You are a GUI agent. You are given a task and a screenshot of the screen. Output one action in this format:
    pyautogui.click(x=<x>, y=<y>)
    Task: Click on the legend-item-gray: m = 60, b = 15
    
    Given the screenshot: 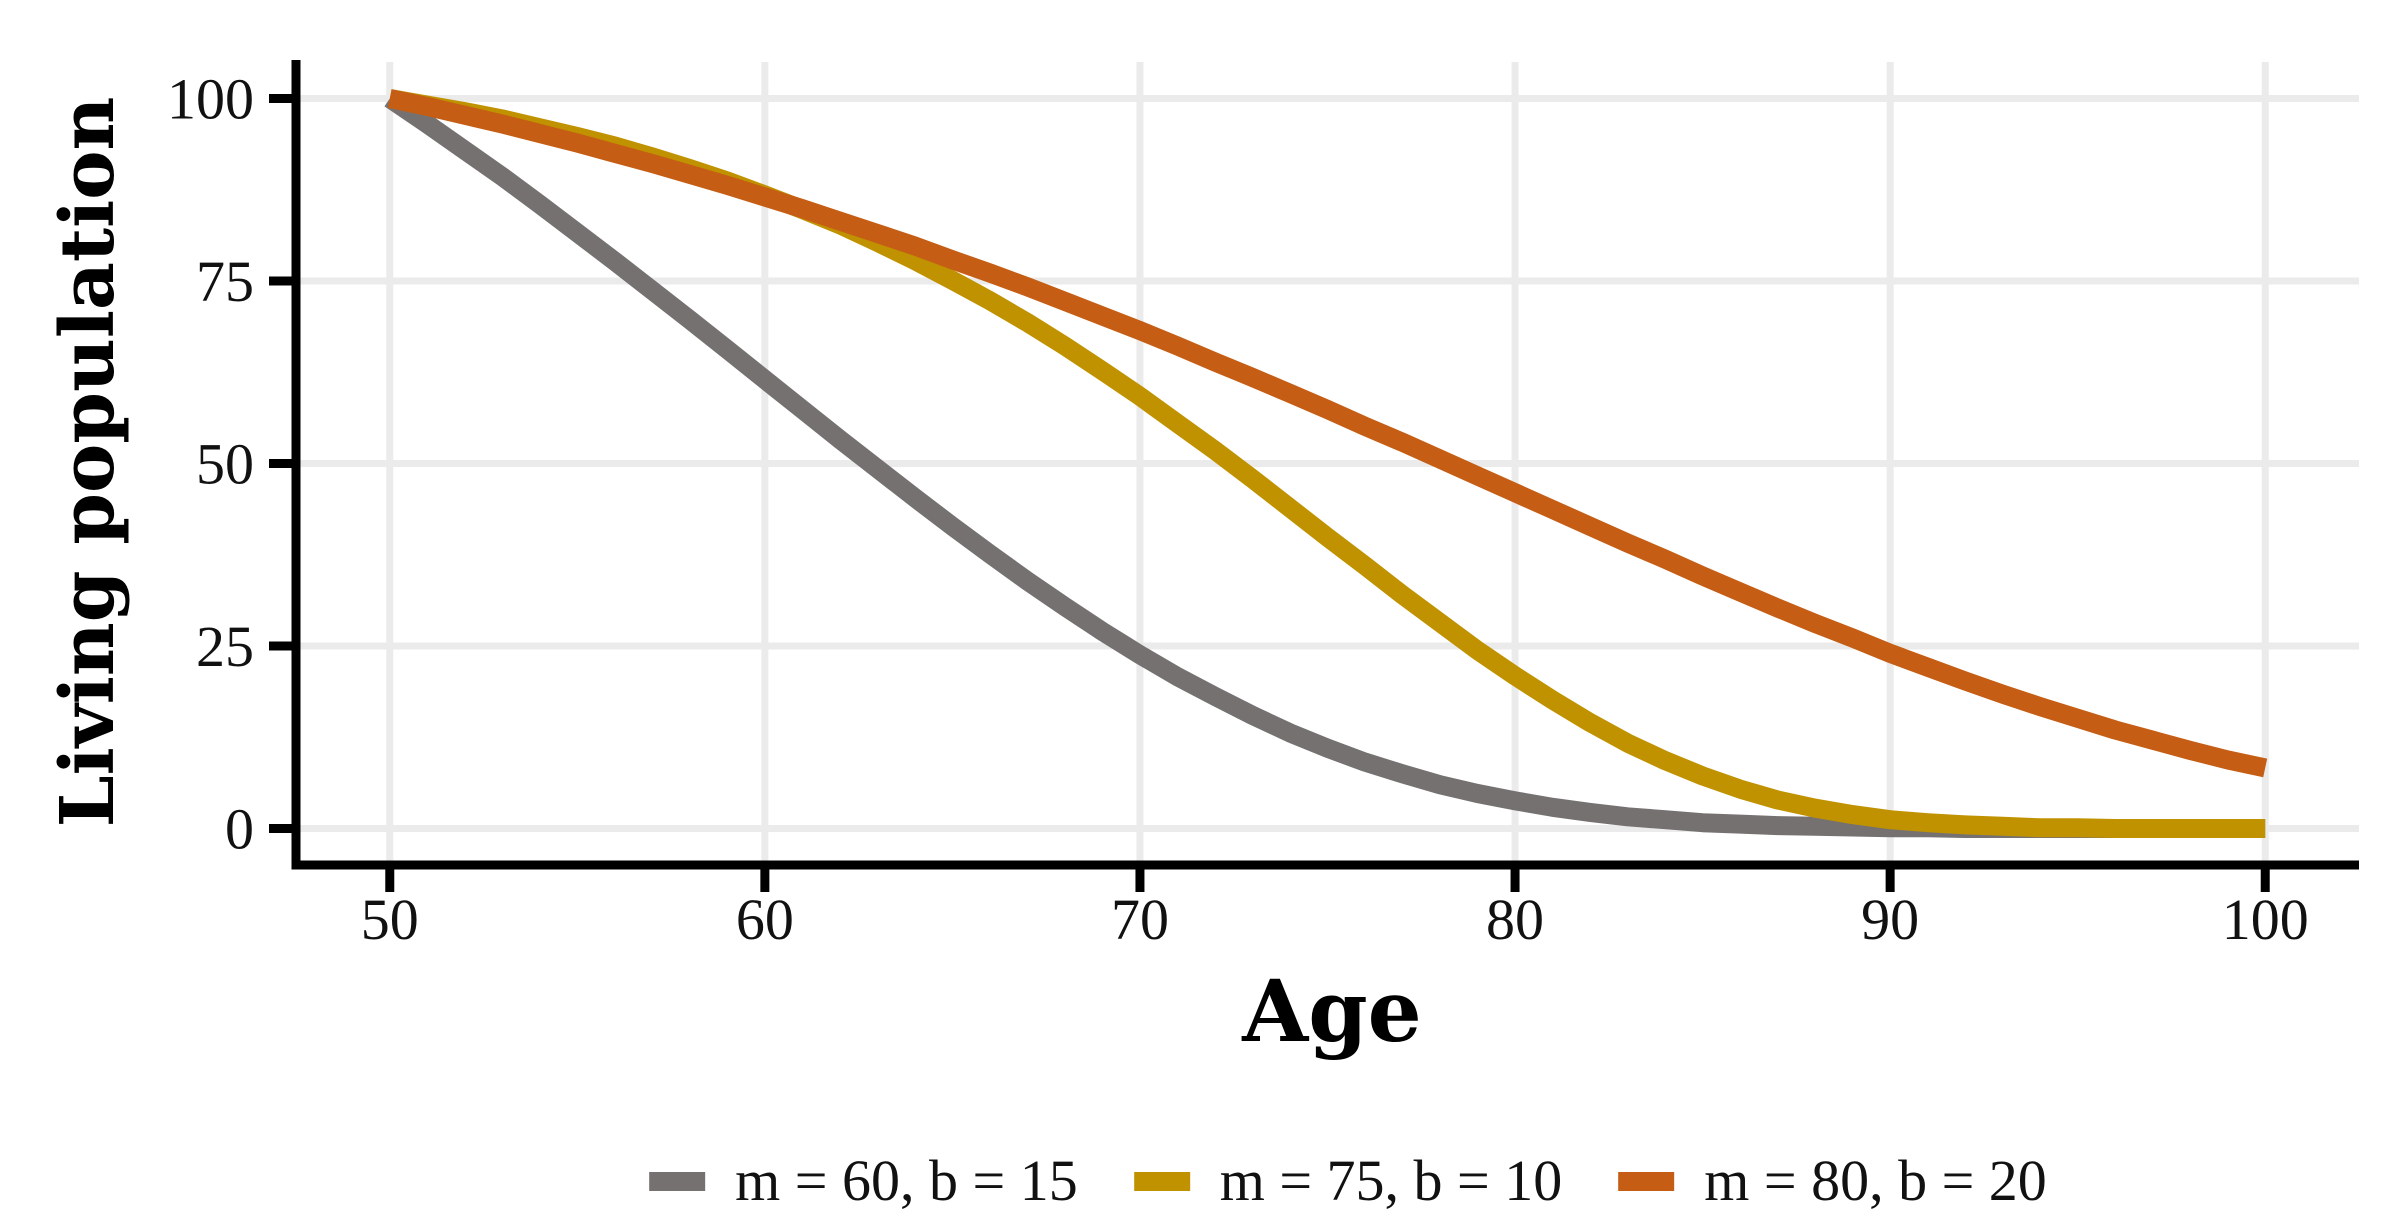 What is the action you would take?
    pyautogui.click(x=863, y=1181)
    